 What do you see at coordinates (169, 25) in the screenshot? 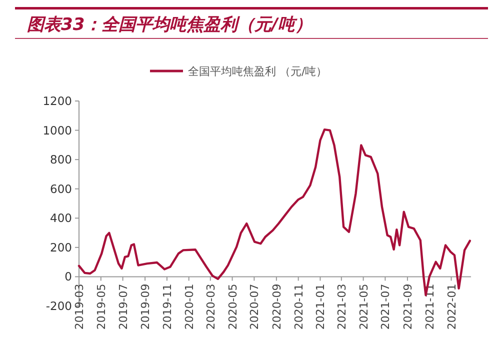
I see `chart-title: 图表33：全国平均吨焦盈利（元/吨）` at bounding box center [169, 25].